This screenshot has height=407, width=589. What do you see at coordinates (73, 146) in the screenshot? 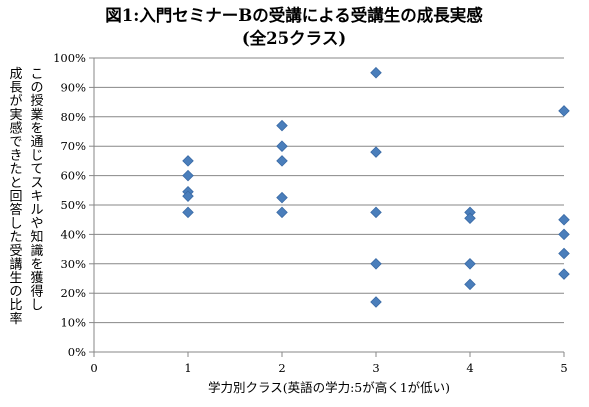
I see `y-tick-label: 70%` at bounding box center [73, 146].